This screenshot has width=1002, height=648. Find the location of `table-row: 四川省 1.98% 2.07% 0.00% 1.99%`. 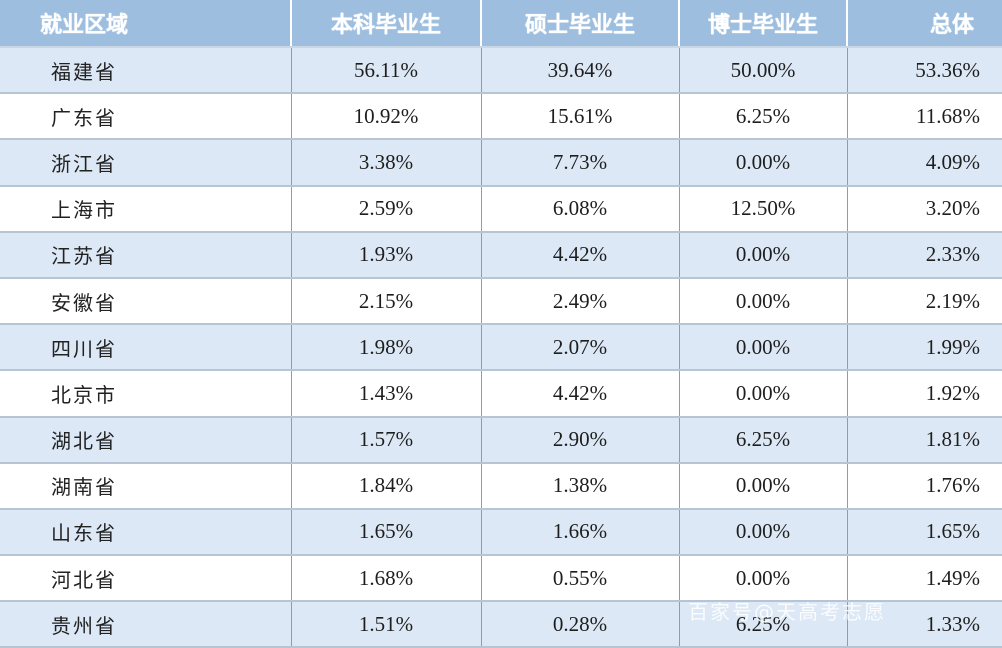

table-row: 四川省 1.98% 2.07% 0.00% 1.99% is located at coordinates (501, 348).